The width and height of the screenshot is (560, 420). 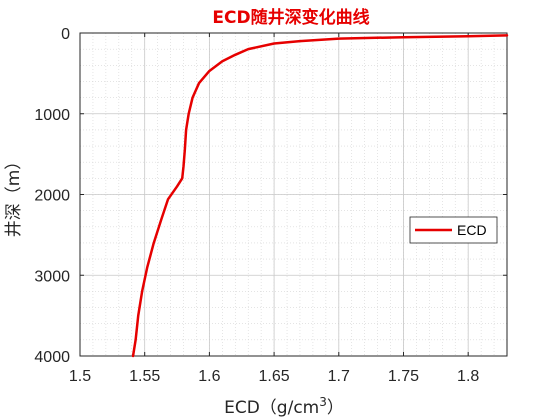 I want to click on x-tick-label: 1.7, so click(x=339, y=376).